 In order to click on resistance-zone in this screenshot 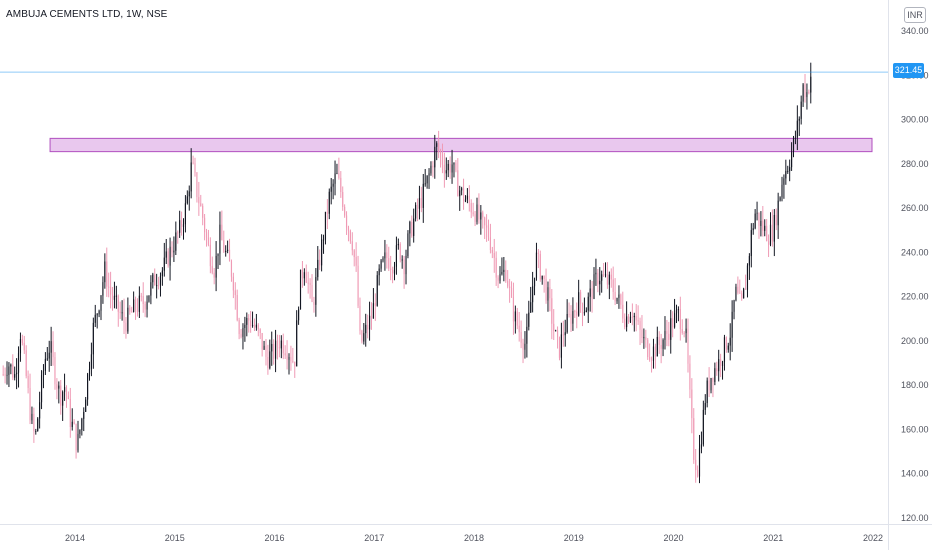, I will do `click(461, 145)`.